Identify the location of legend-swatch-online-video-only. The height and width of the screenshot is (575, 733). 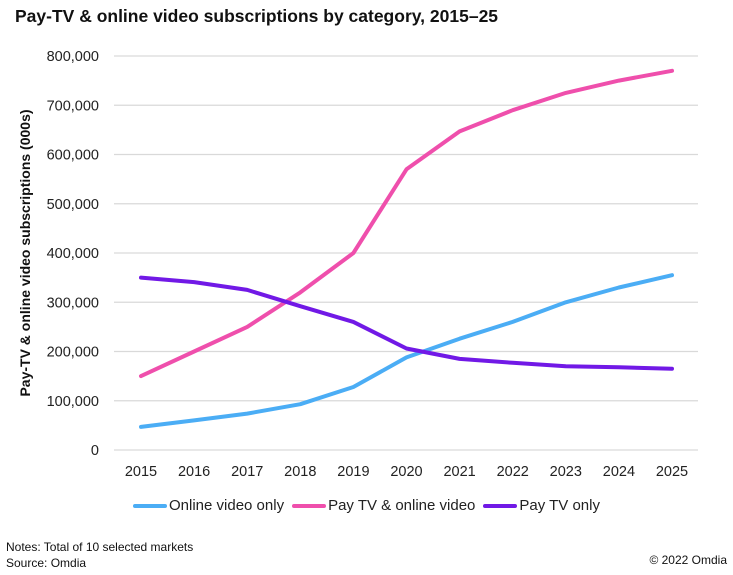
(150, 505).